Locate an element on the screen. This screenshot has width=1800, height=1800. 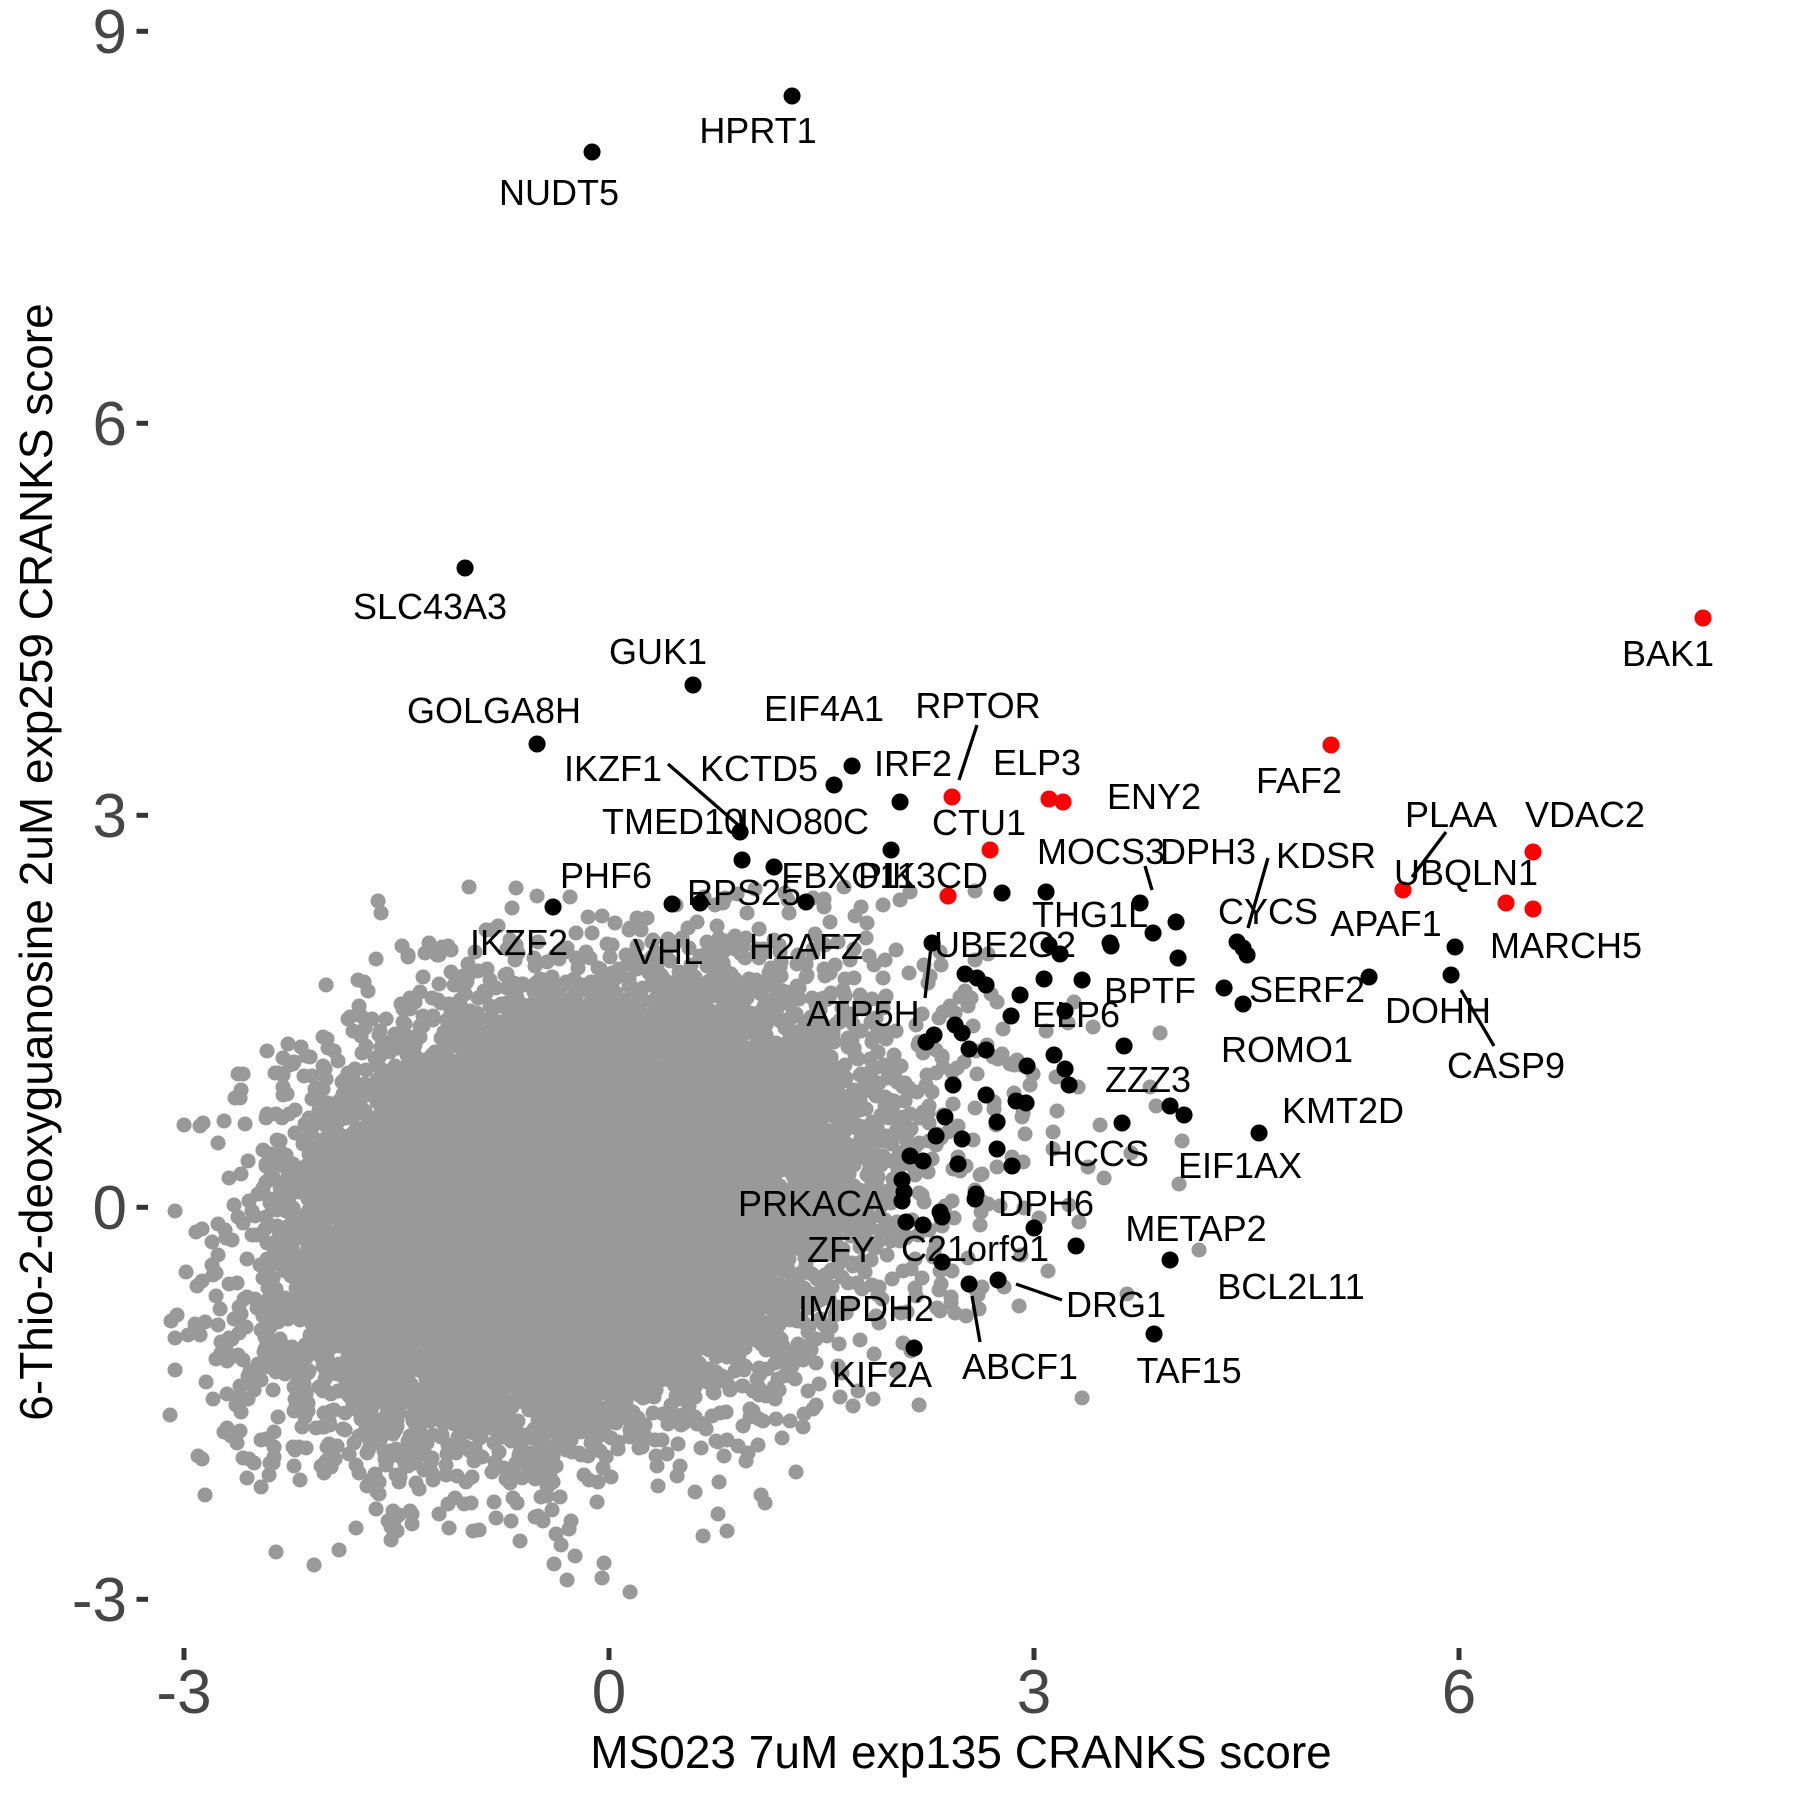
svg-text: INO80C is located at coordinates (804, 821).